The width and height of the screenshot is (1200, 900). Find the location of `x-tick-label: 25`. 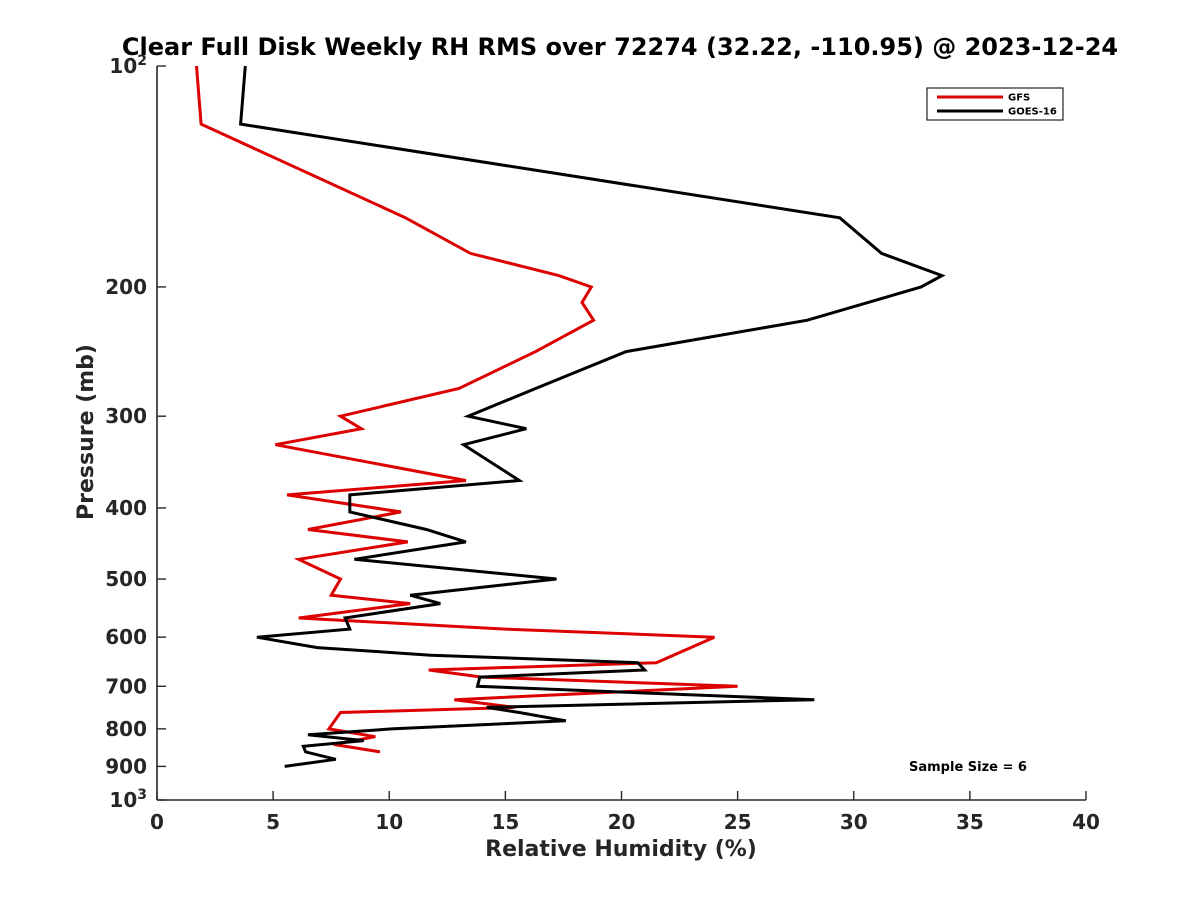

x-tick-label: 25 is located at coordinates (738, 822).